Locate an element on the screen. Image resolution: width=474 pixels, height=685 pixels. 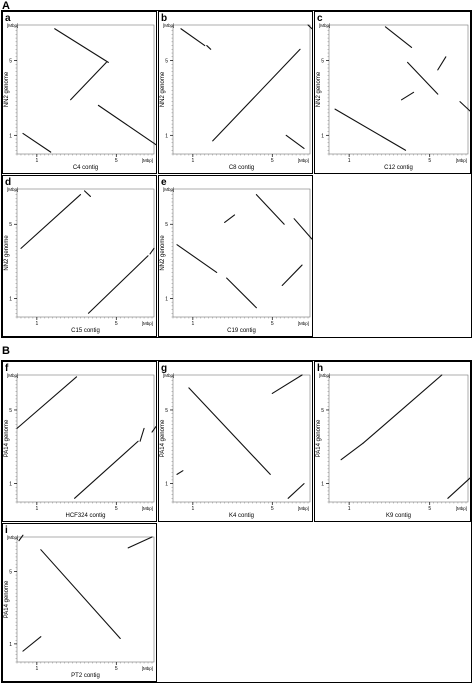
x-axis-title: C12 contig is located at coordinates (398, 168).